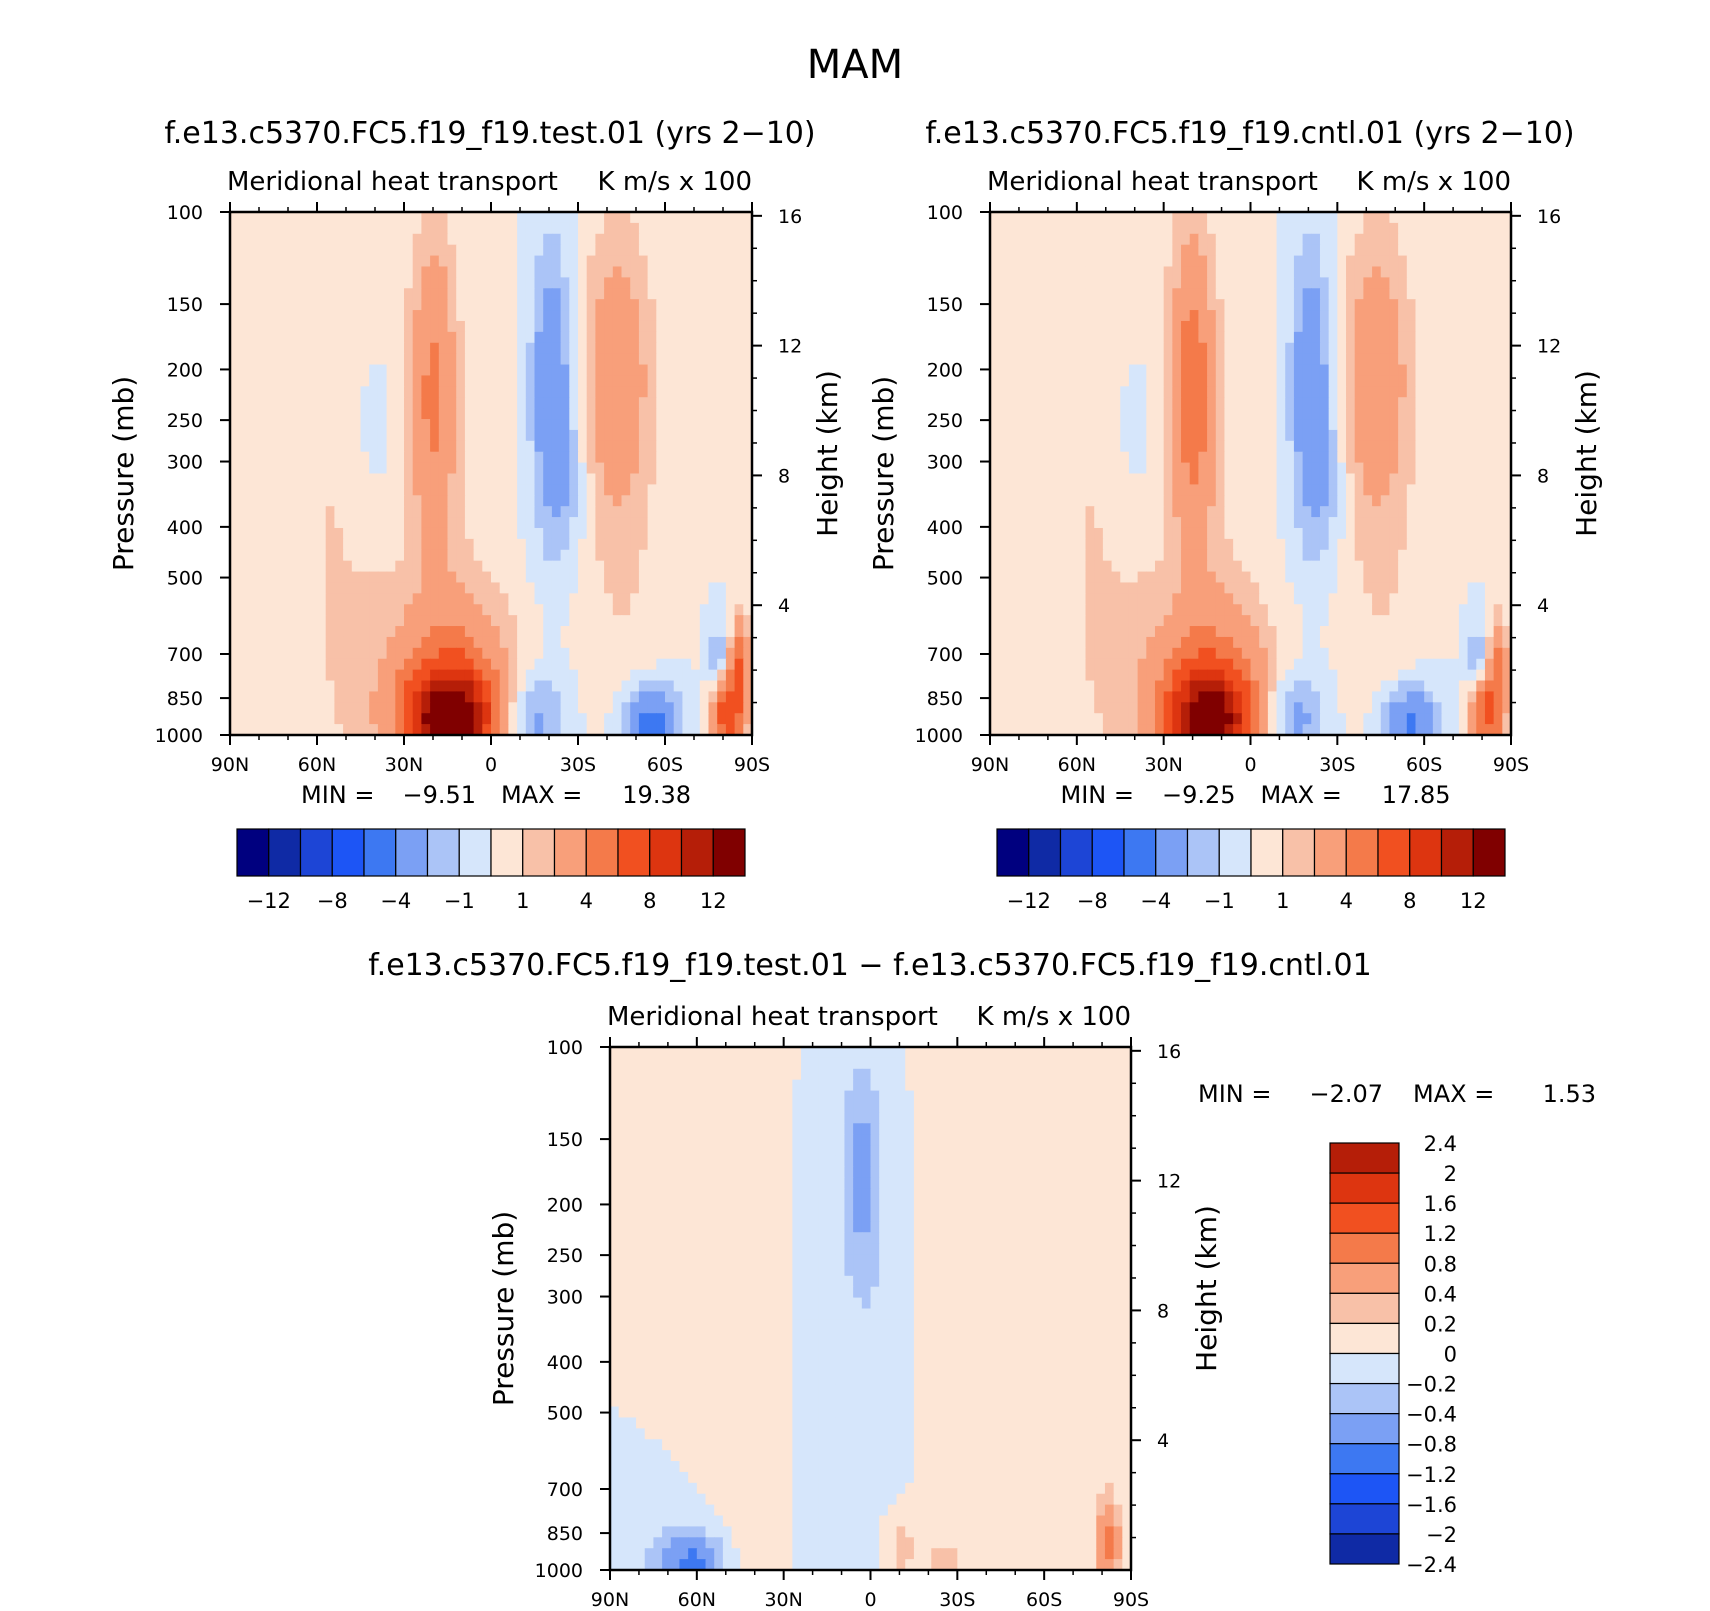  Describe the element at coordinates (1152, 182) in the screenshot. I see `left-title: Meridional heat transport` at that location.